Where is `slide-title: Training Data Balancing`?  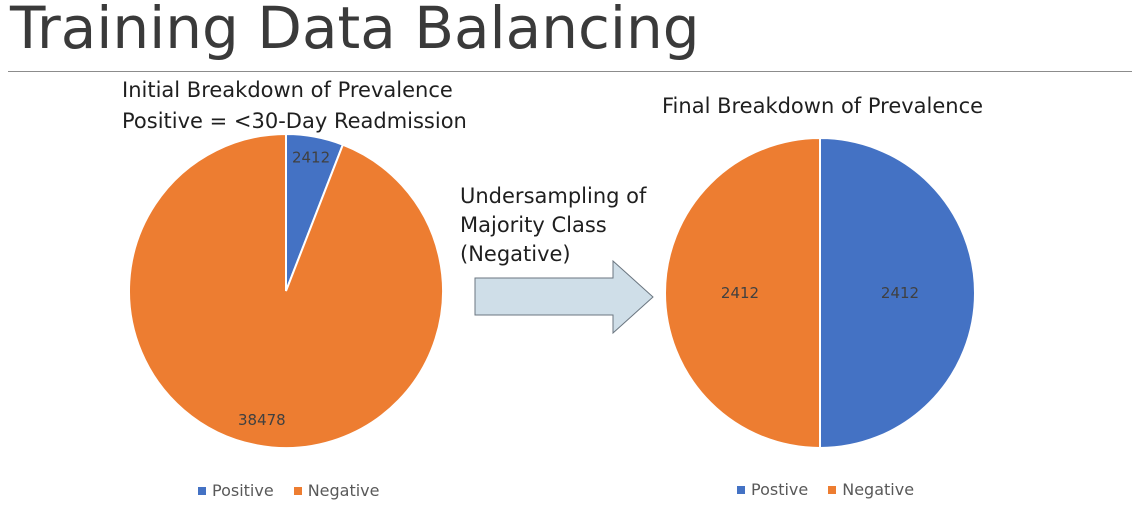
slide-title: Training Data Balancing is located at coordinates (355, 31).